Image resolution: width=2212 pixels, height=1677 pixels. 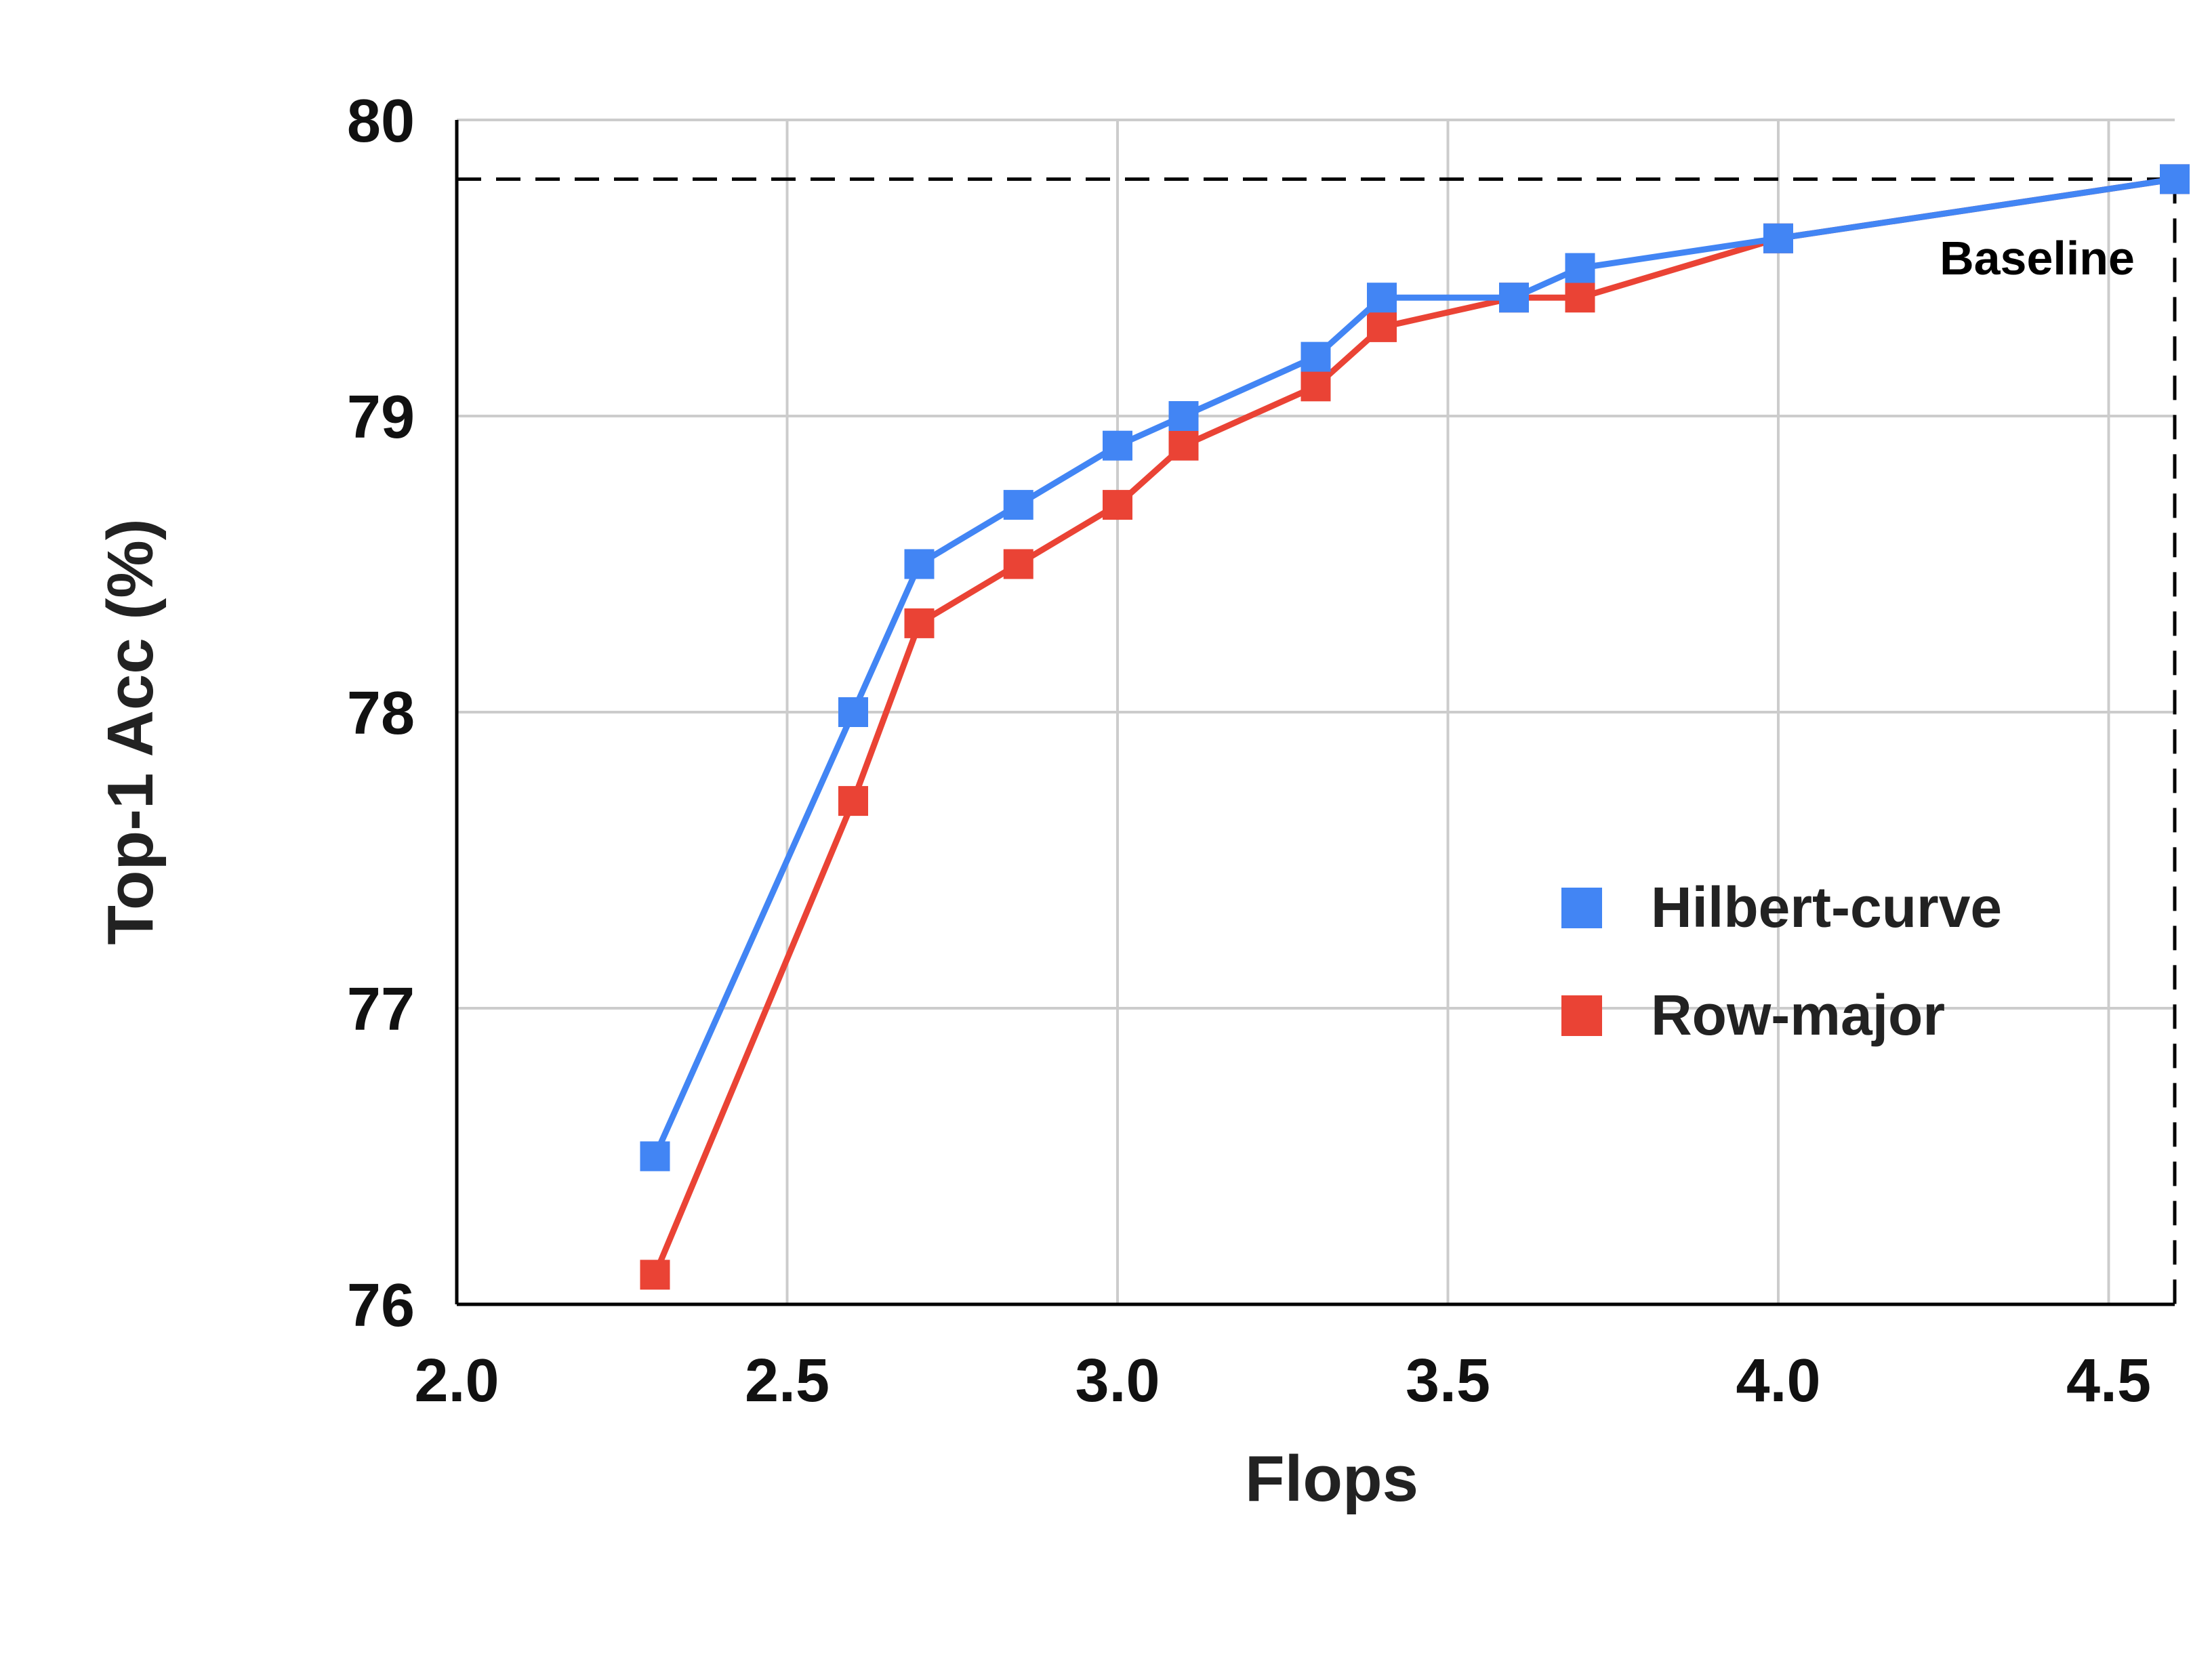 What do you see at coordinates (2037, 258) in the screenshot?
I see `annotation-baseline: Baseline` at bounding box center [2037, 258].